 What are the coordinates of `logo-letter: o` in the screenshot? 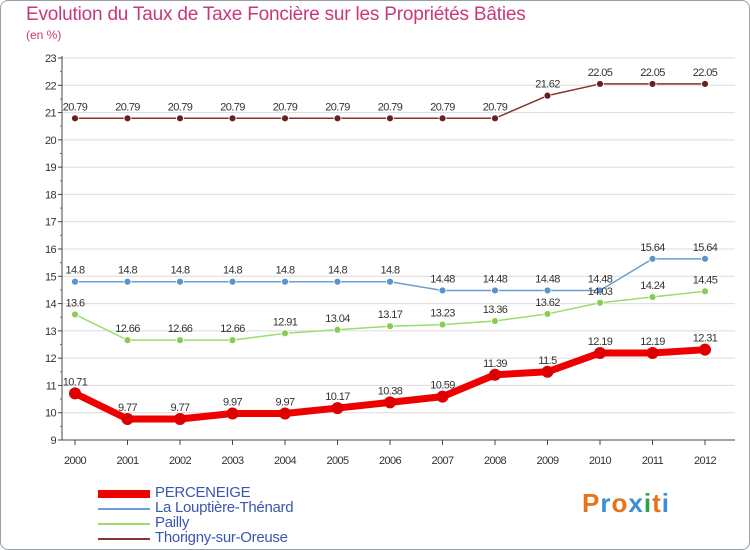 It's located at (620, 503).